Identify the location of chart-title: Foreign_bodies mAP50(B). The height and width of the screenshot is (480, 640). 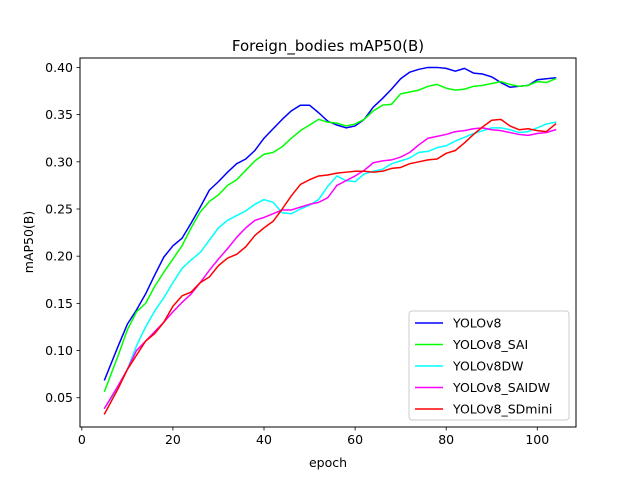
(328, 46).